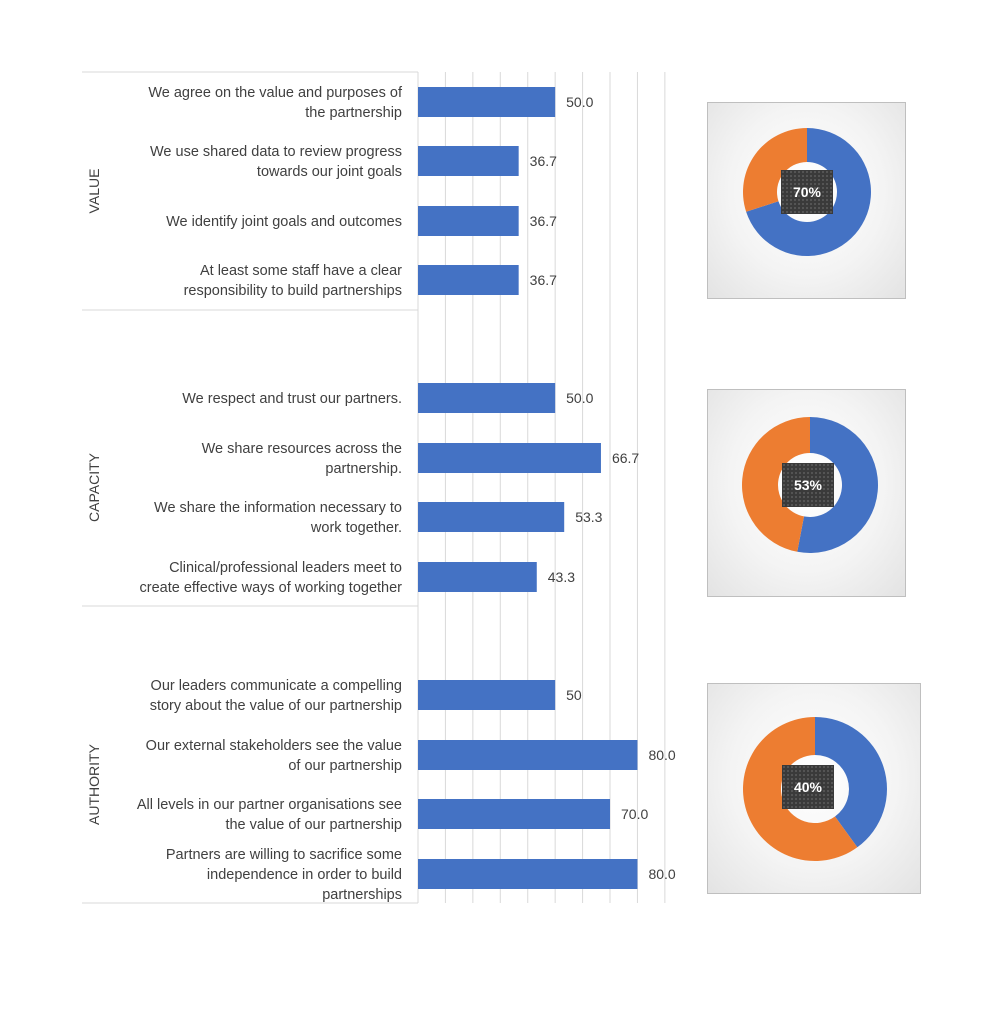  What do you see at coordinates (808, 787) in the screenshot?
I see `donut-center-label-authority: 40%` at bounding box center [808, 787].